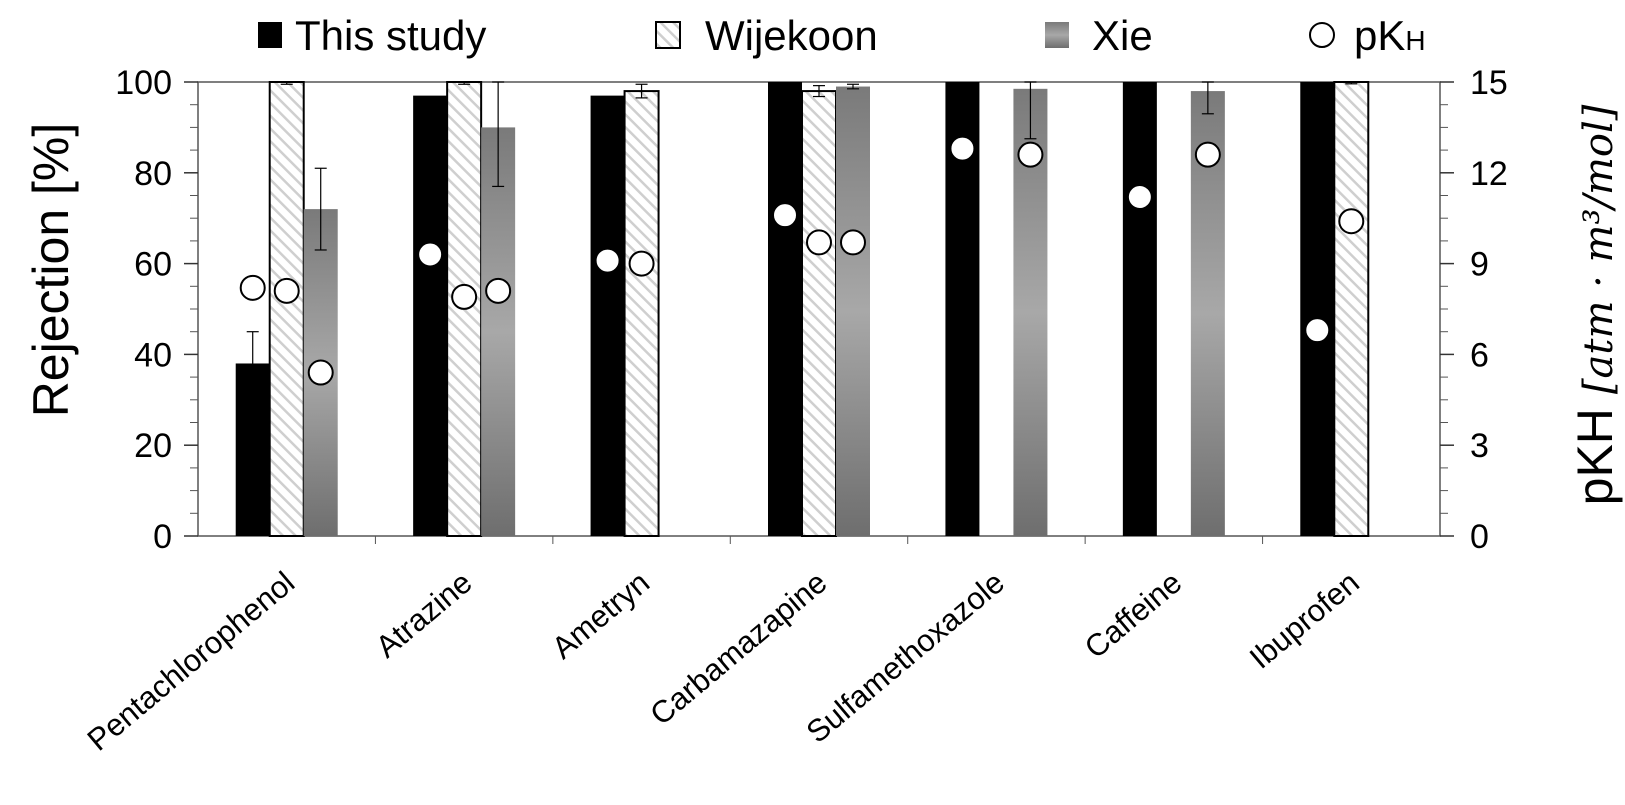 The image size is (1625, 805). What do you see at coordinates (738, 648) in the screenshot?
I see `x-category-label: Carbamazapine` at bounding box center [738, 648].